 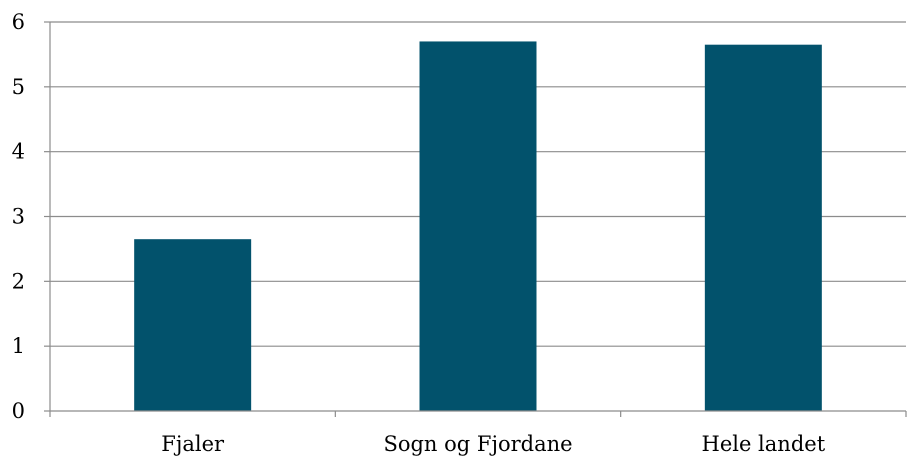 What do you see at coordinates (18, 87) in the screenshot?
I see `y-tick-label: 5` at bounding box center [18, 87].